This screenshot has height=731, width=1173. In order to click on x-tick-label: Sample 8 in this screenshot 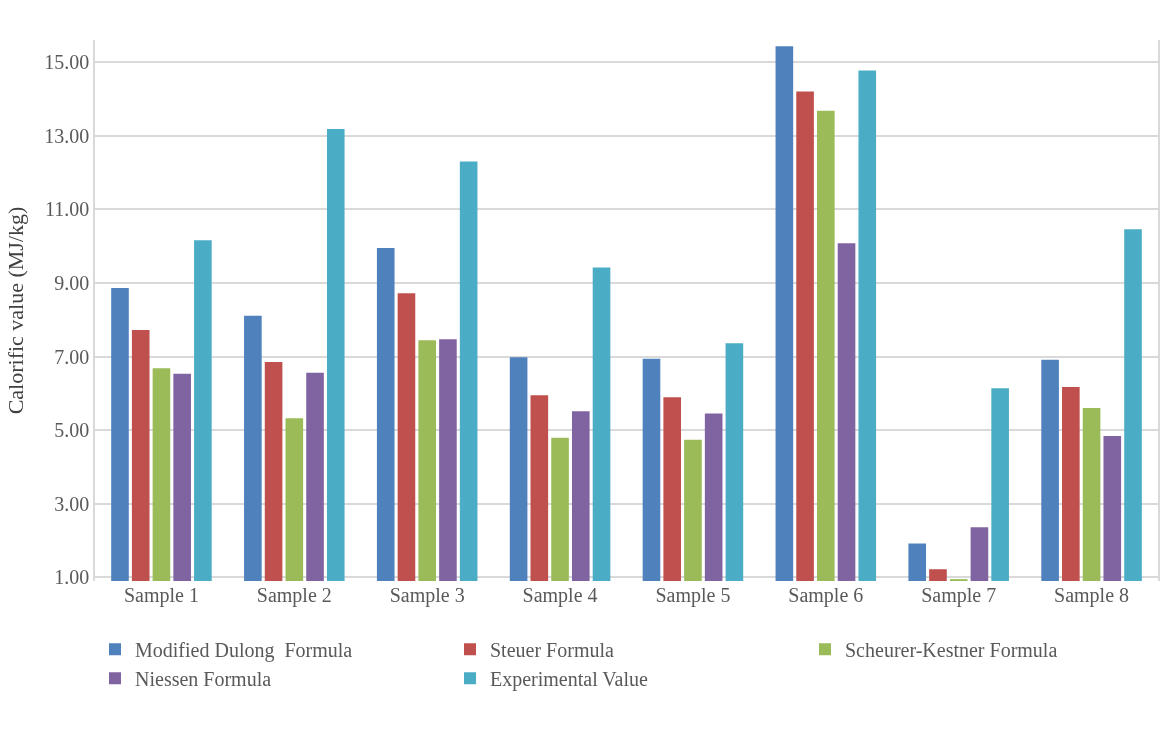, I will do `click(1092, 595)`.